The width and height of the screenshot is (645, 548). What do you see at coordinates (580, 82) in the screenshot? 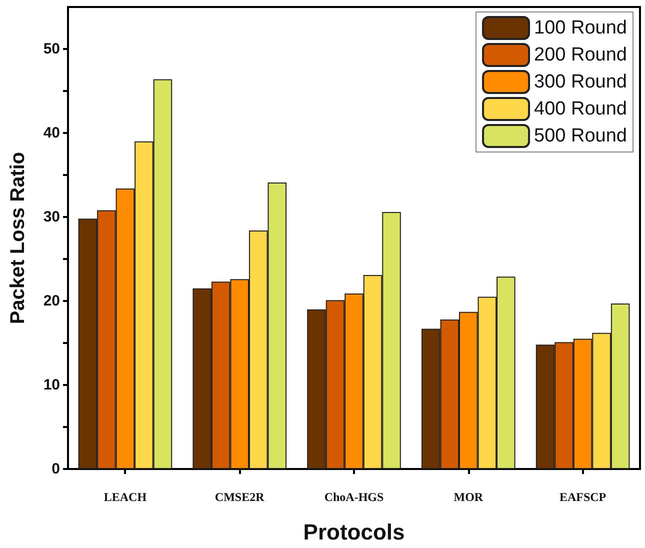
I see `legend-label: 300 Round` at bounding box center [580, 82].